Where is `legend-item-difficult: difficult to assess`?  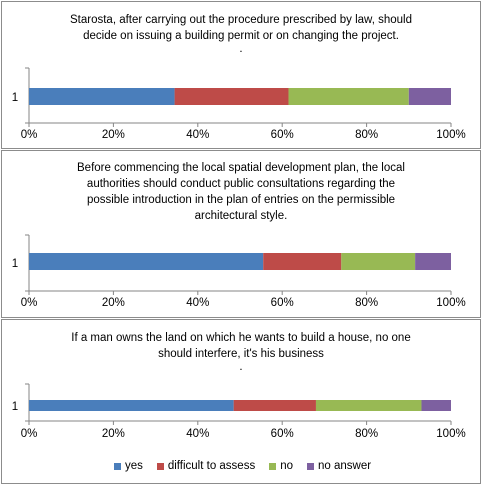 legend-item-difficult: difficult to assess is located at coordinates (206, 466).